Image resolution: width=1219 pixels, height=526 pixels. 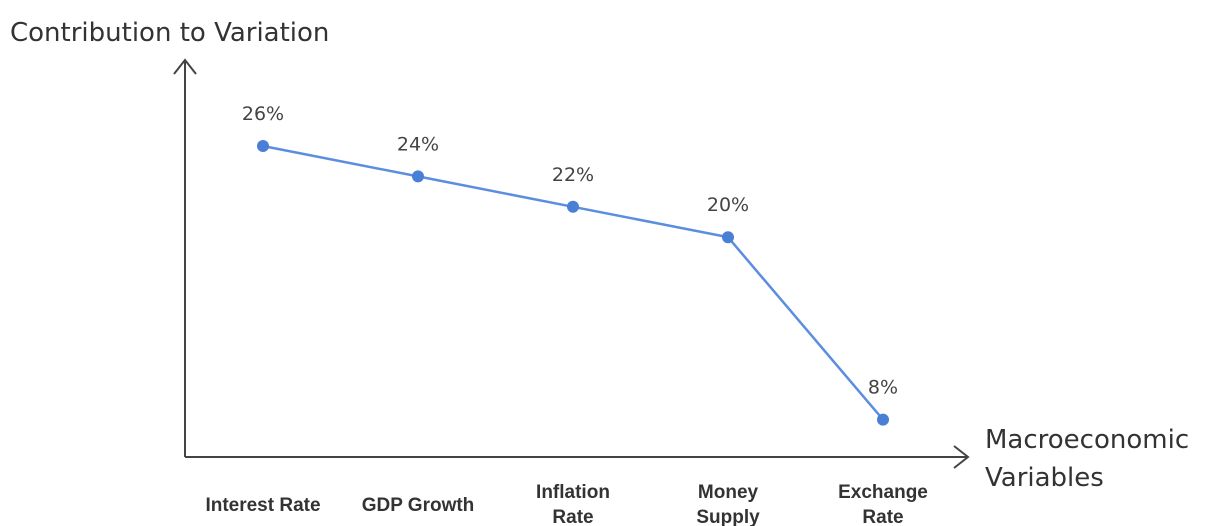 I want to click on data-label: 22%, so click(x=573, y=175).